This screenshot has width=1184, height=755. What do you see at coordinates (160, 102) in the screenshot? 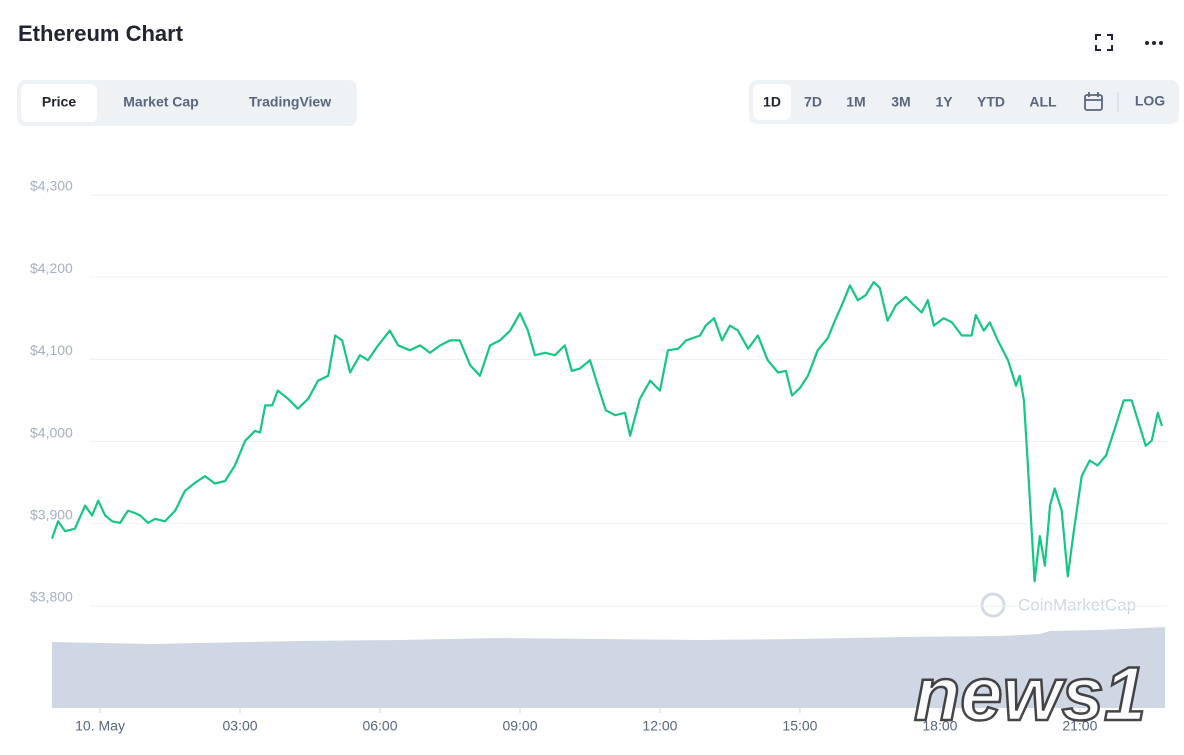
I see `tab: Market Cap` at bounding box center [160, 102].